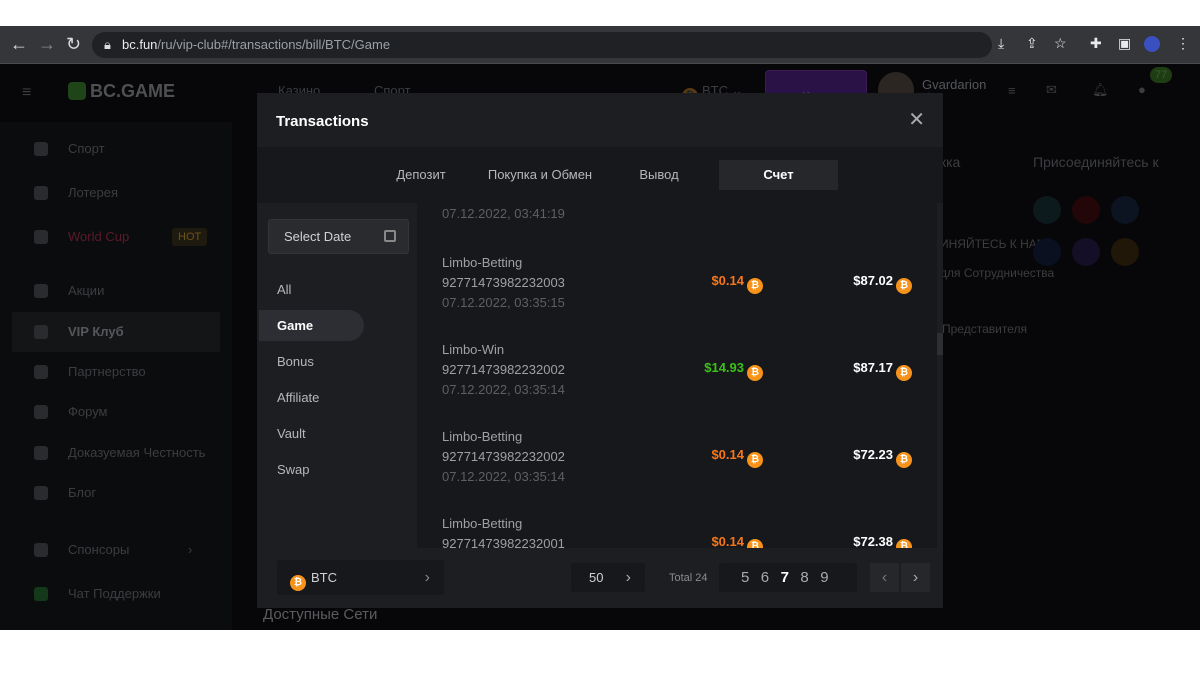 The image size is (1200, 675). Describe the element at coordinates (1060, 43) in the screenshot. I see `bookmark-star-icon: ☆` at that location.